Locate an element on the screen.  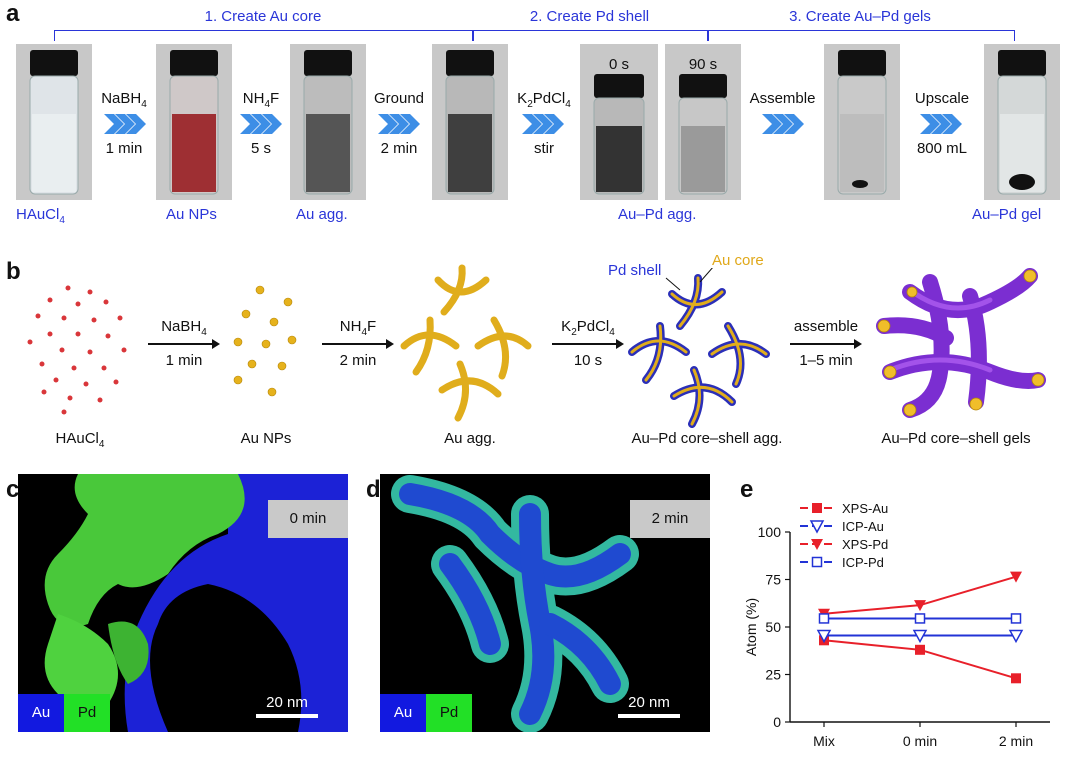
panel-label-d: d is located at coordinates (373, 489).